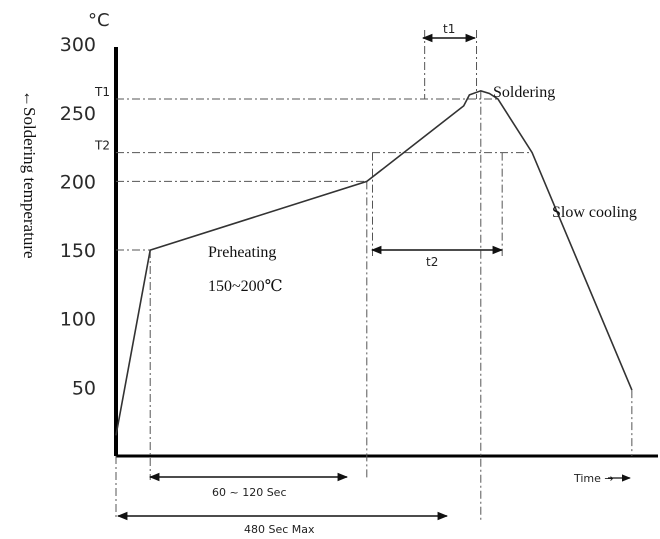  I want to click on y-tick-50: 50, so click(84, 388).